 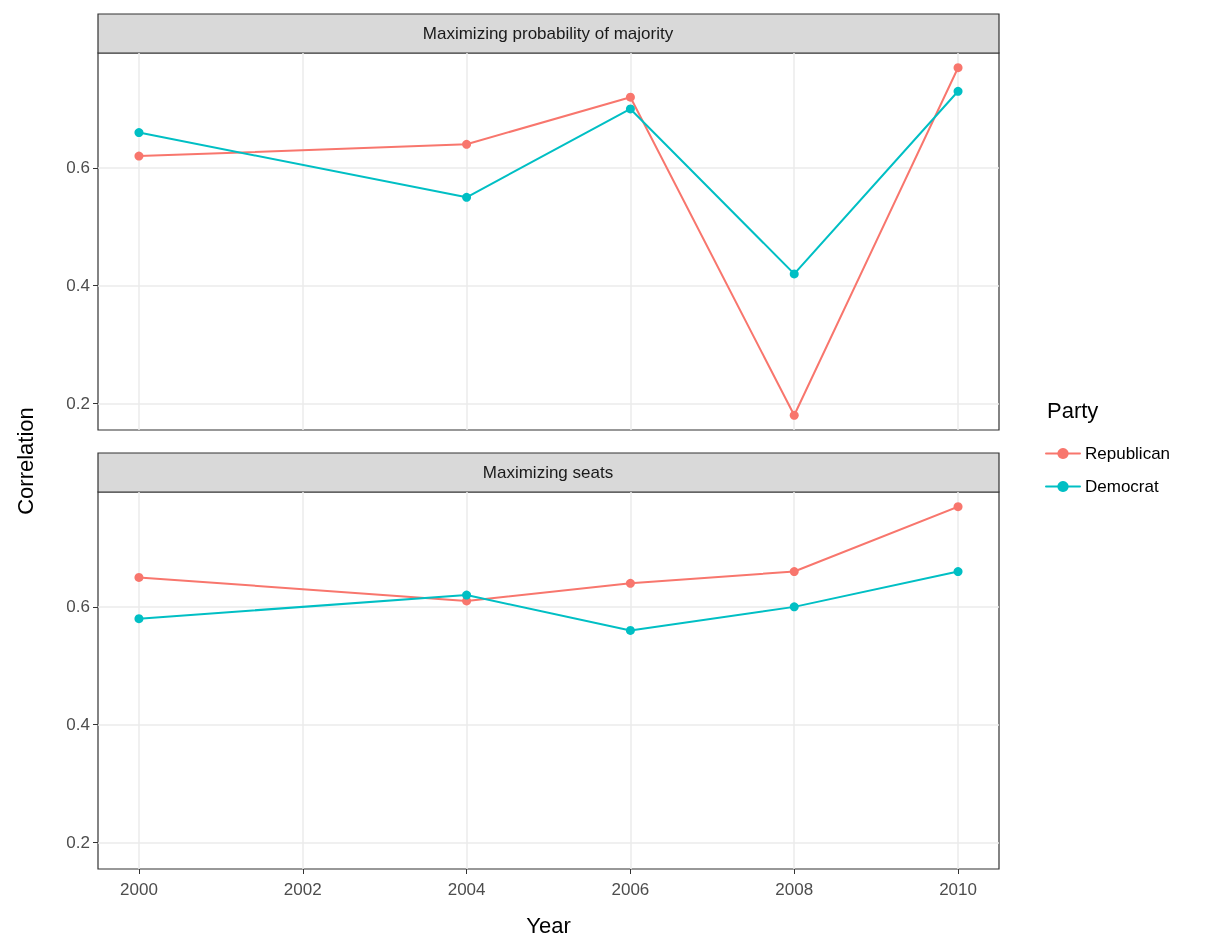 What do you see at coordinates (1122, 486) in the screenshot?
I see `legend-label: Democrat` at bounding box center [1122, 486].